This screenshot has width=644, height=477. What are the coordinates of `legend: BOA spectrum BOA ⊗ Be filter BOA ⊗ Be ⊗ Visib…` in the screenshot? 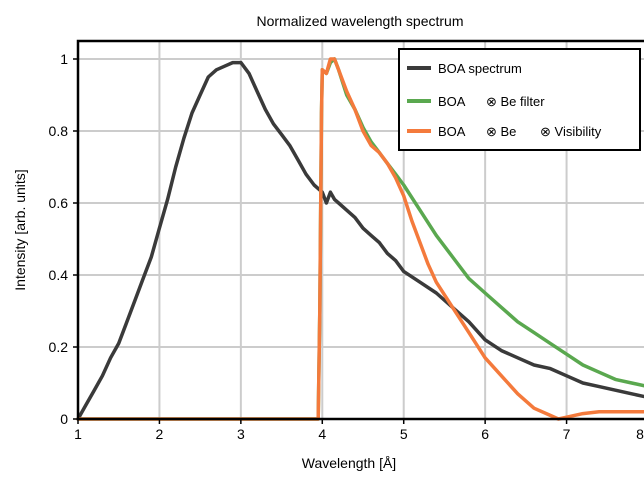 It's located at (519, 99).